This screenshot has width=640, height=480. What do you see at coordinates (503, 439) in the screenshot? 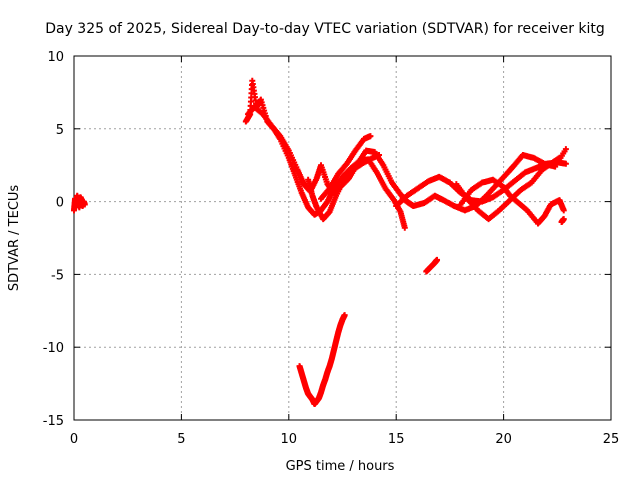
I see `x-tick-label: 20` at bounding box center [503, 439].